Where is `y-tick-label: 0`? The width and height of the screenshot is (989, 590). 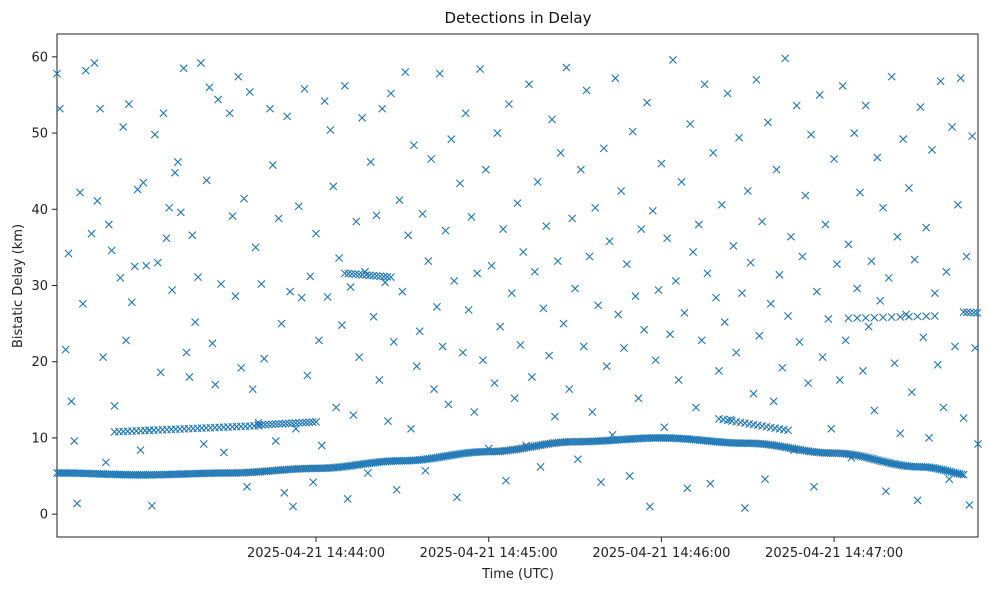
y-tick-label: 0 is located at coordinates (44, 515).